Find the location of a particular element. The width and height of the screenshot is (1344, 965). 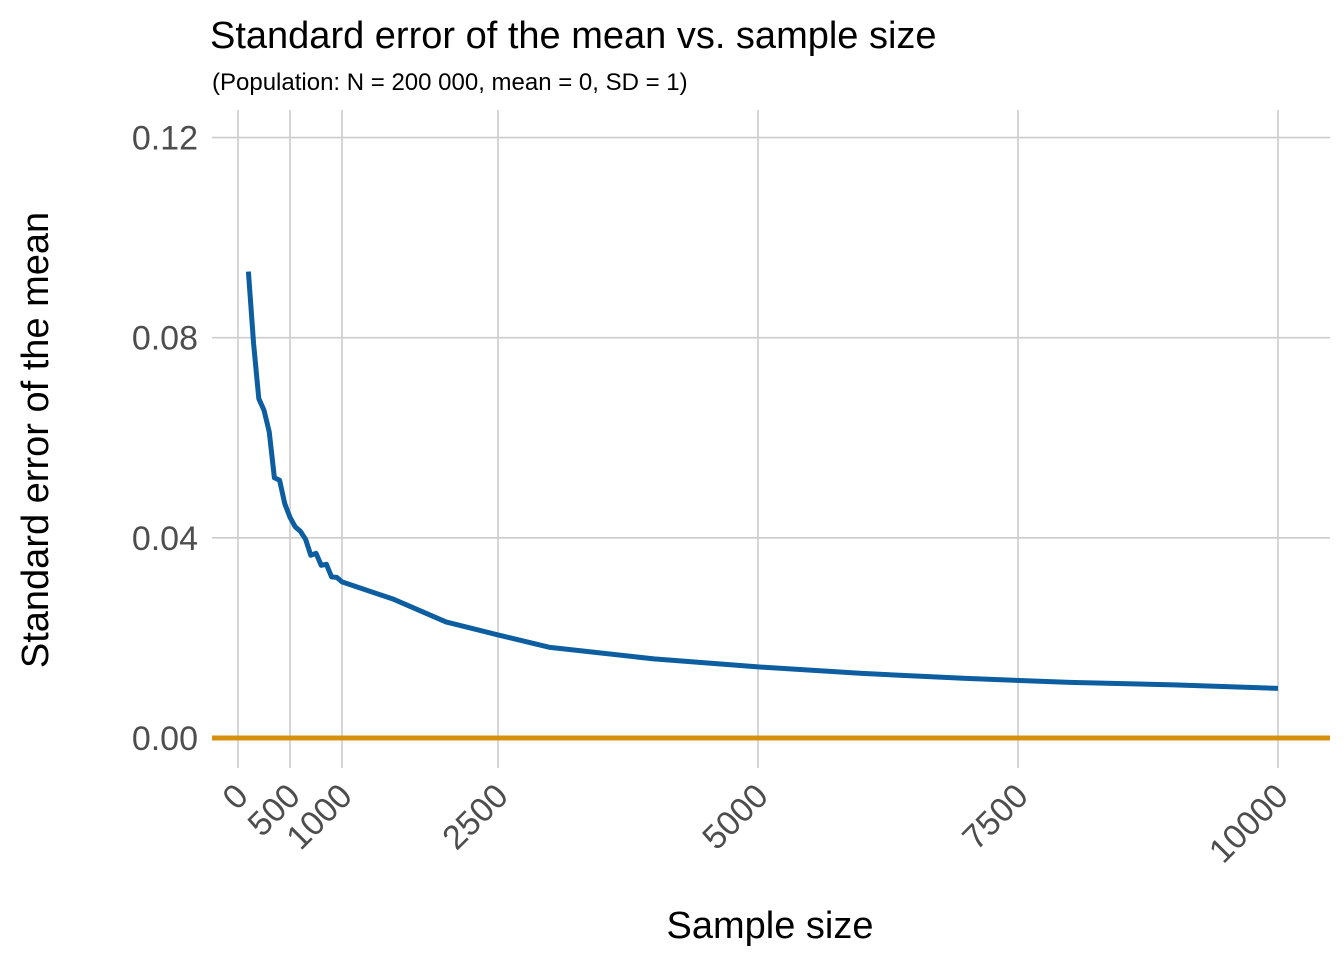

y-axis-label: Standard error of the mean is located at coordinates (36, 440).